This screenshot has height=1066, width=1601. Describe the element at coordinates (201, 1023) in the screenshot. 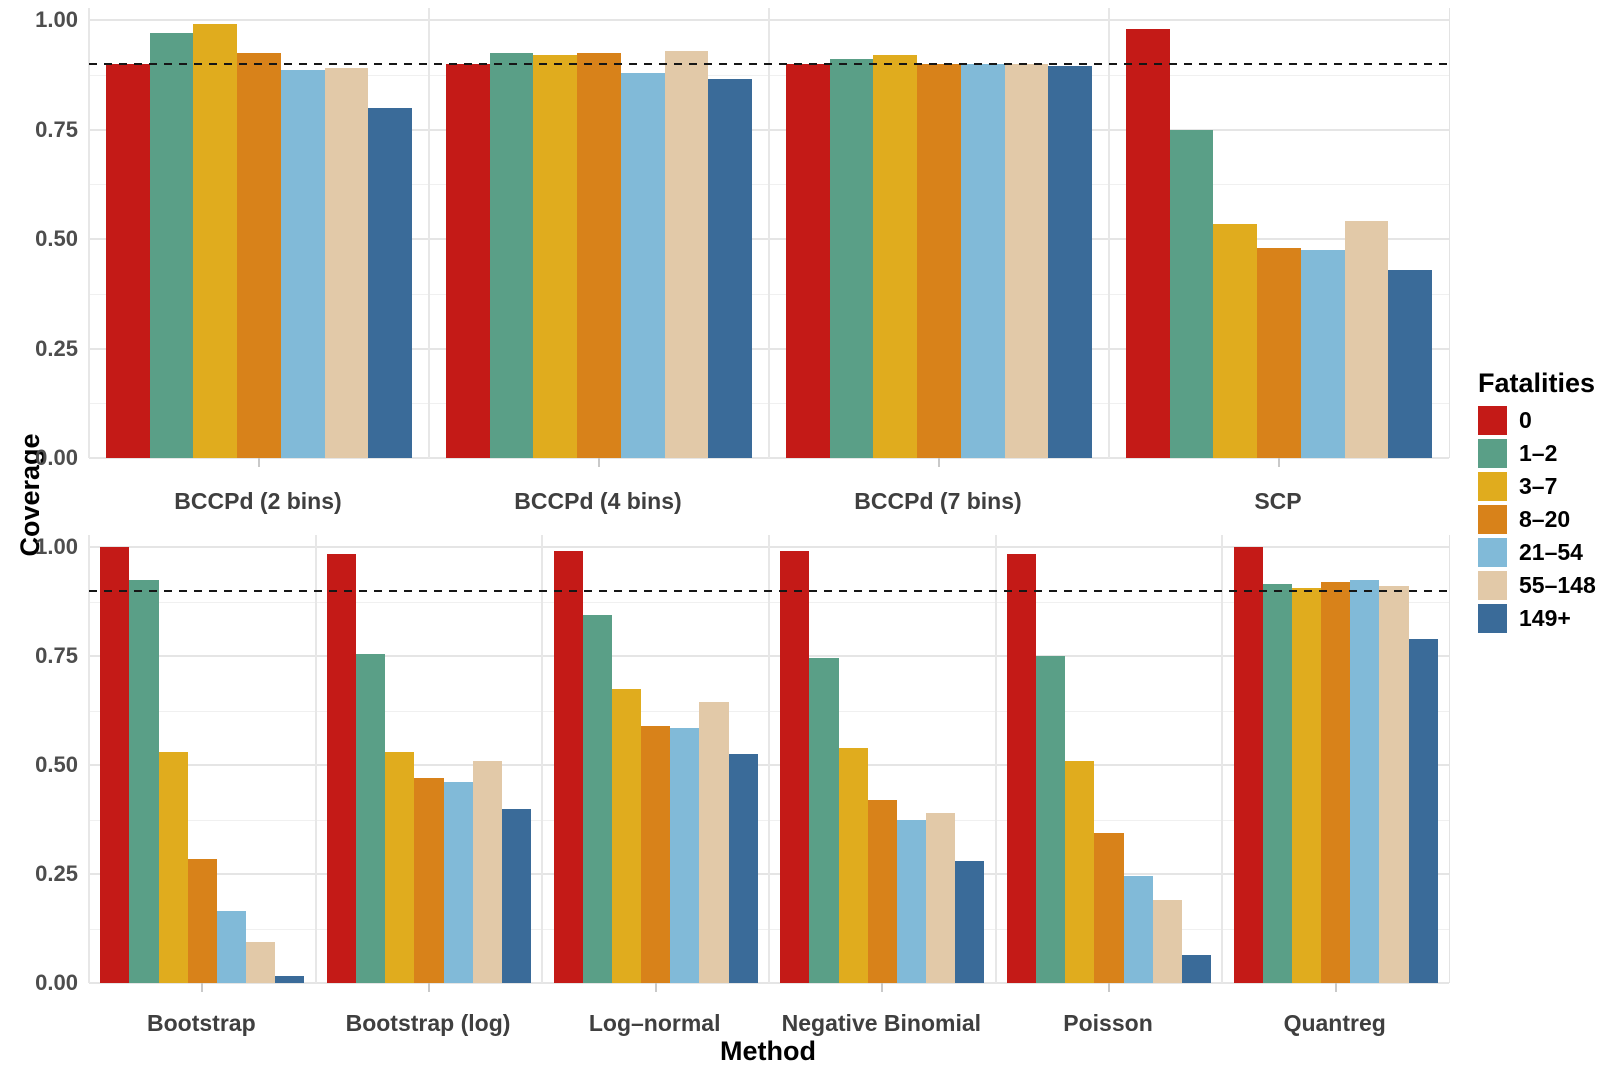

I see `category-label-Bootstrap: Bootstrap` at that location.